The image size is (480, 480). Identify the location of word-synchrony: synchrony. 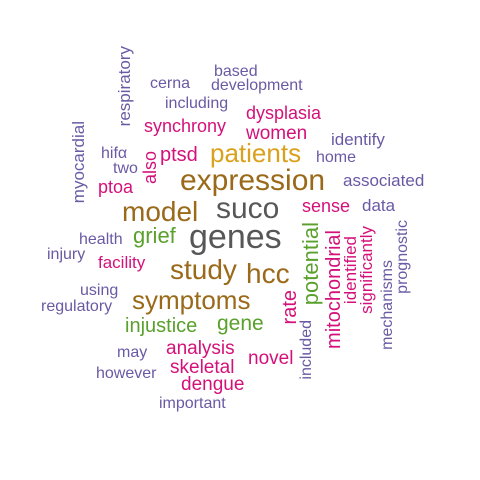
(185, 126).